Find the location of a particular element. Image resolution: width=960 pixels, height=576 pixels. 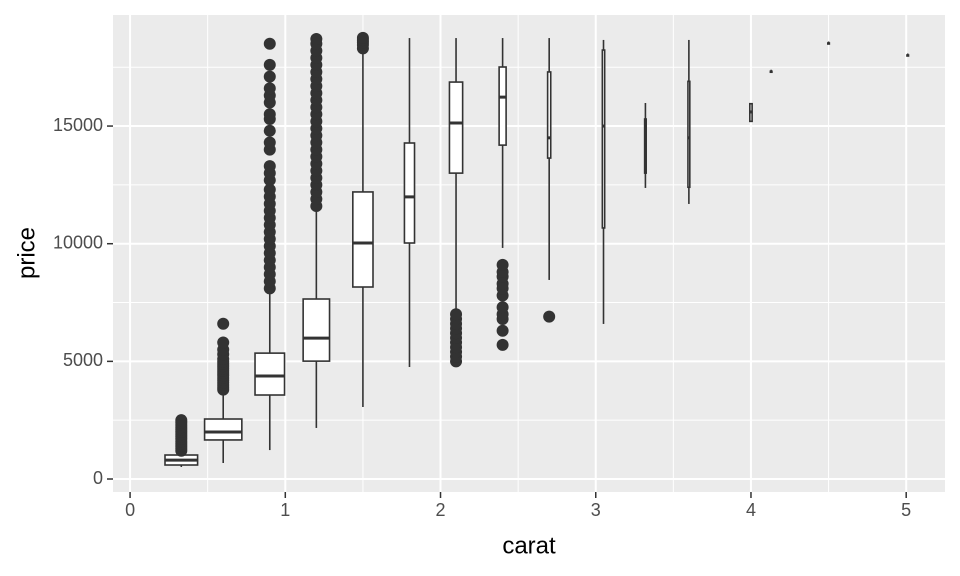

x-axis-title: carat is located at coordinates (529, 545).